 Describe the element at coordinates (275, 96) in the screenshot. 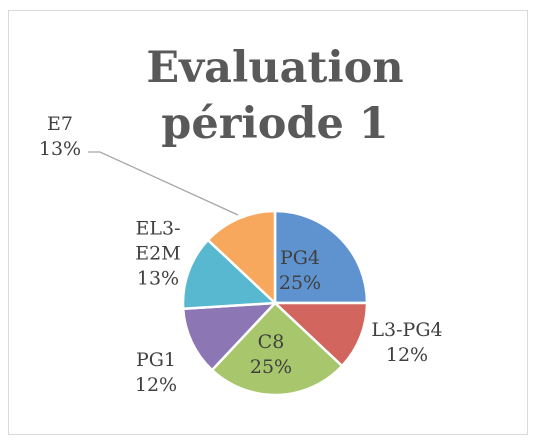

I see `chart-title: Evaluation période 1` at that location.